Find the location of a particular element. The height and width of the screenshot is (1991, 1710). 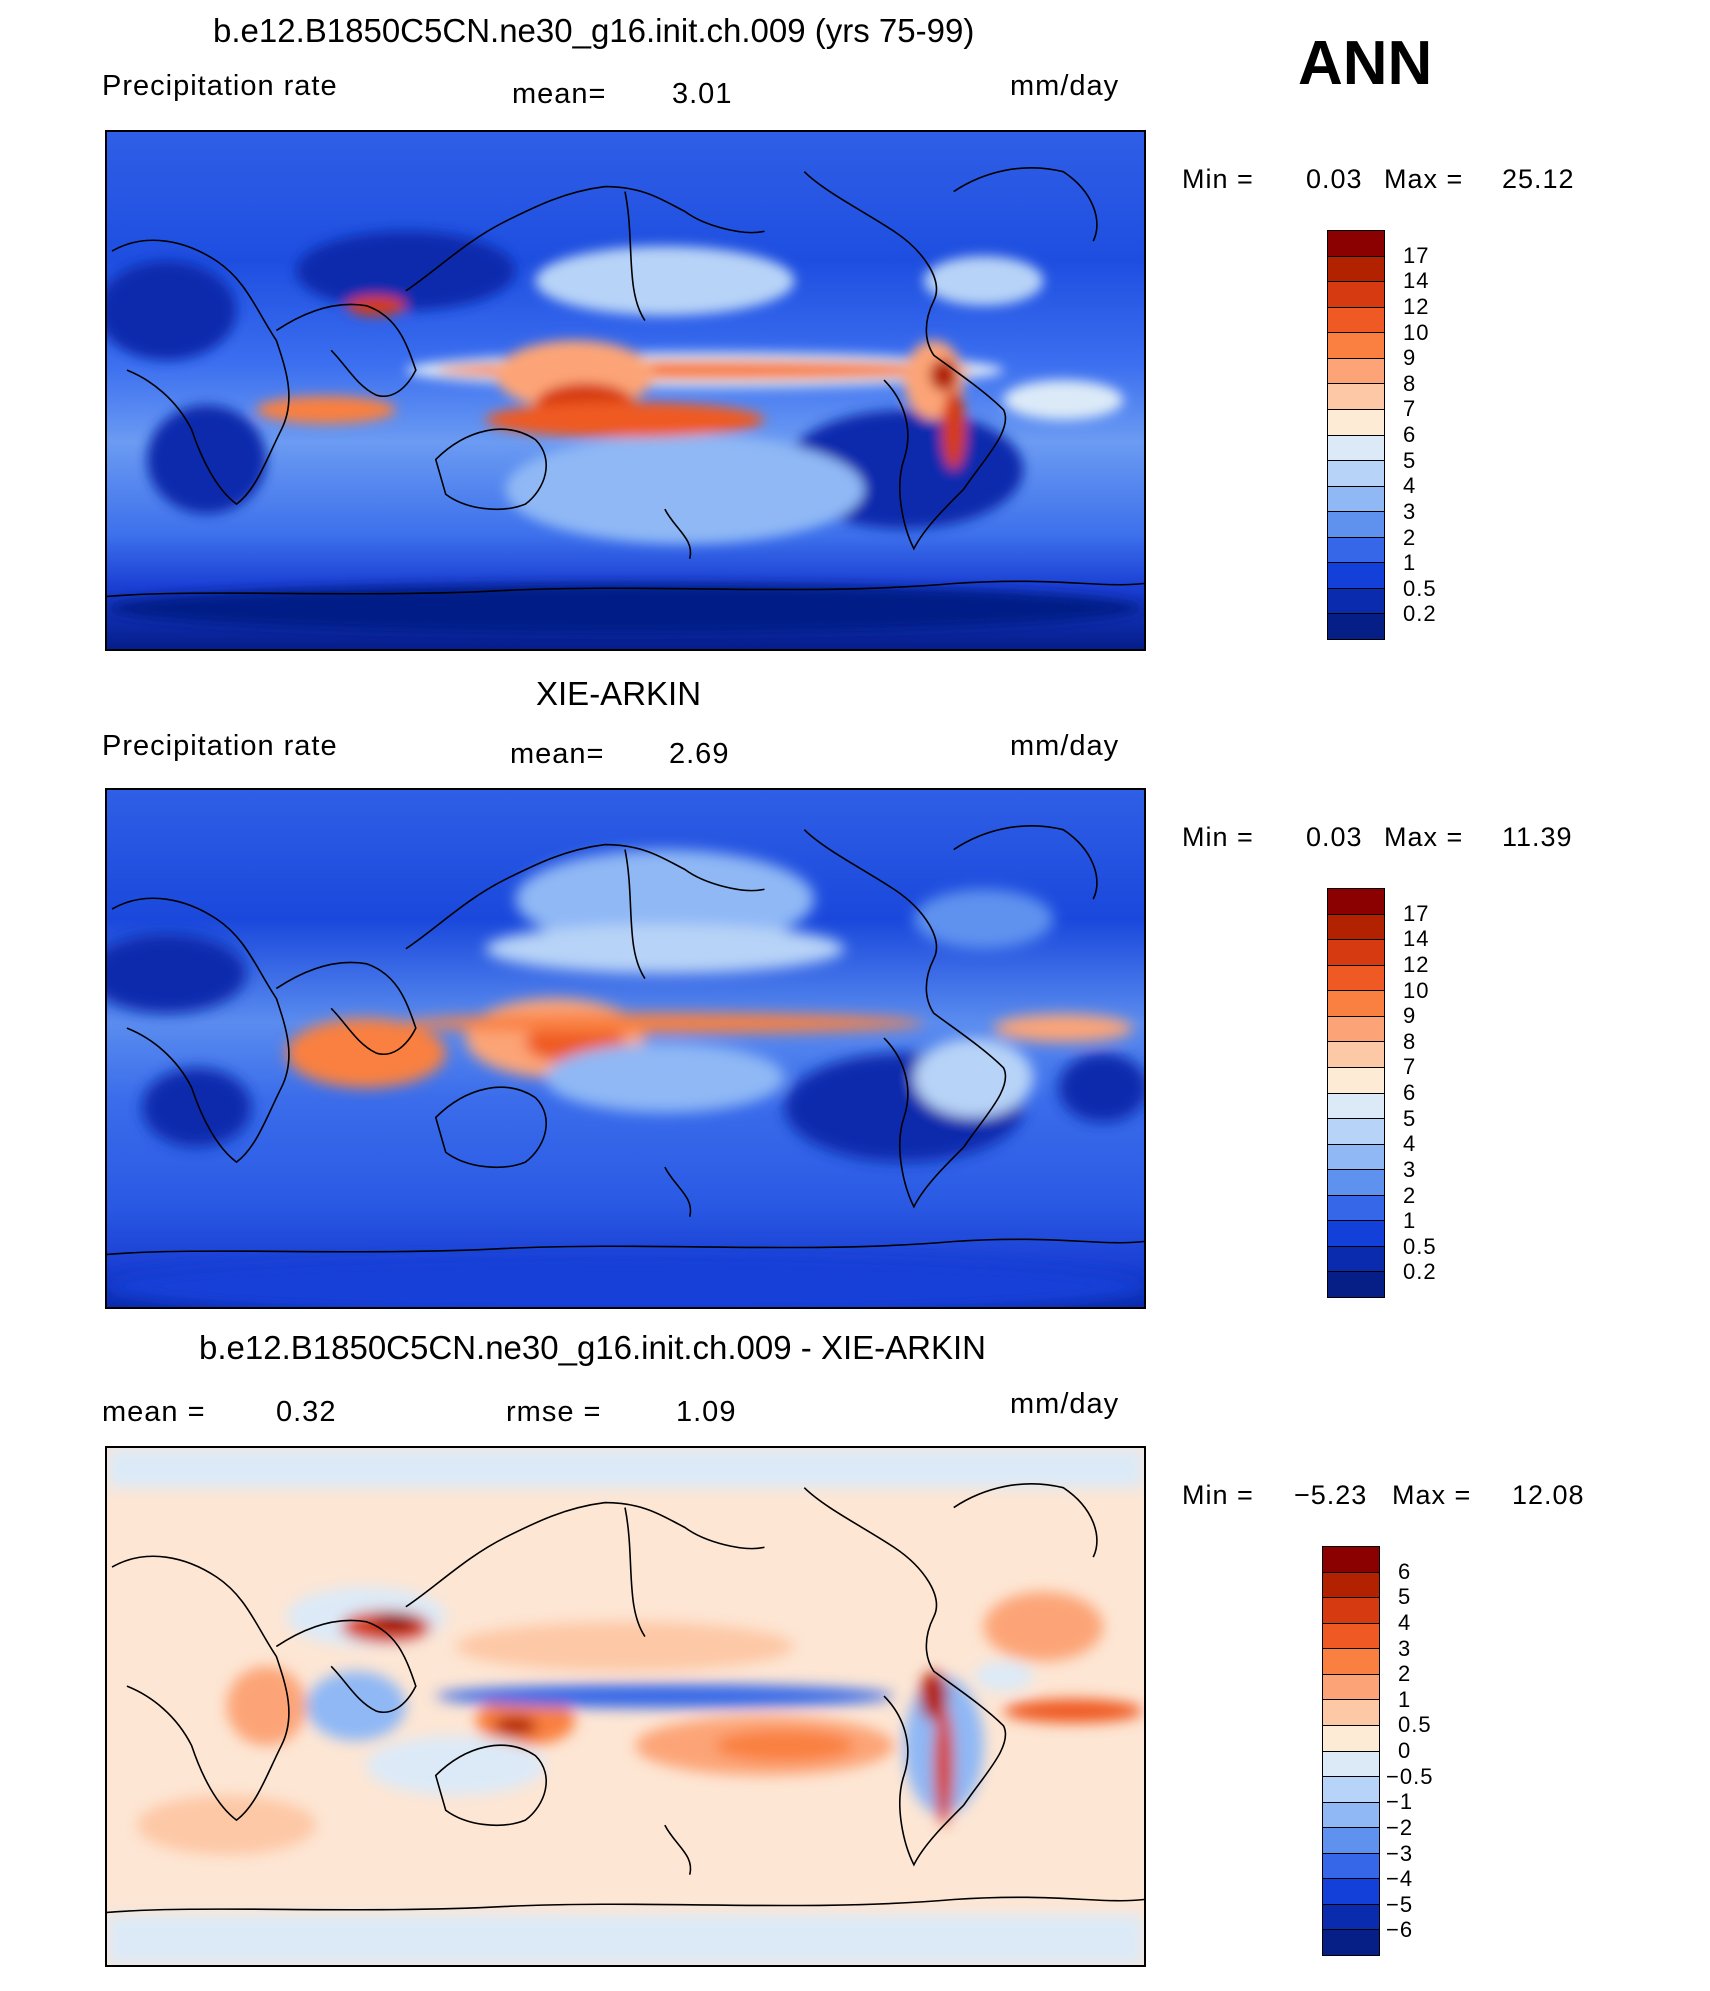

panel-2-units: mm/day is located at coordinates (1065, 746).